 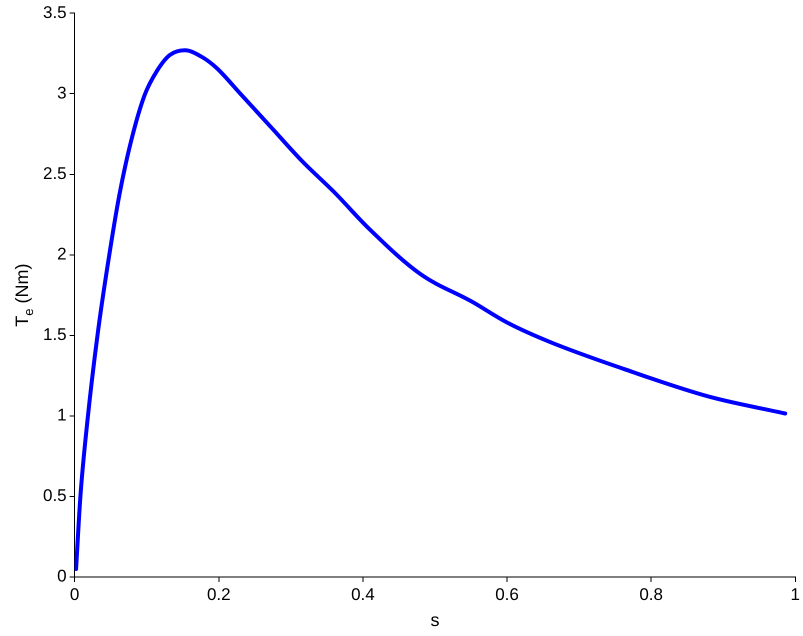 What do you see at coordinates (62, 254) in the screenshot?
I see `y-tick-label: 2` at bounding box center [62, 254].